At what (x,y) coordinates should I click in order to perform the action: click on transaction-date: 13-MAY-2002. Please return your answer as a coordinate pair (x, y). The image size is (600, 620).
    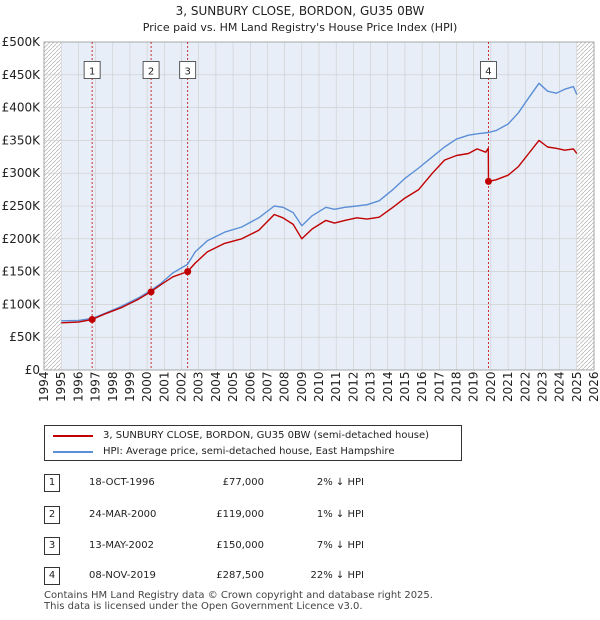
    Looking at the image, I should click on (122, 545).